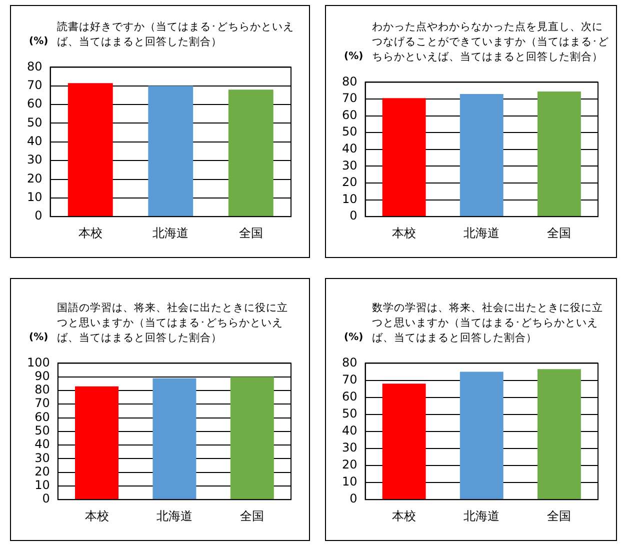 The width and height of the screenshot is (623, 545). Describe the element at coordinates (42, 375) in the screenshot. I see `y-tick-label: 90` at that location.